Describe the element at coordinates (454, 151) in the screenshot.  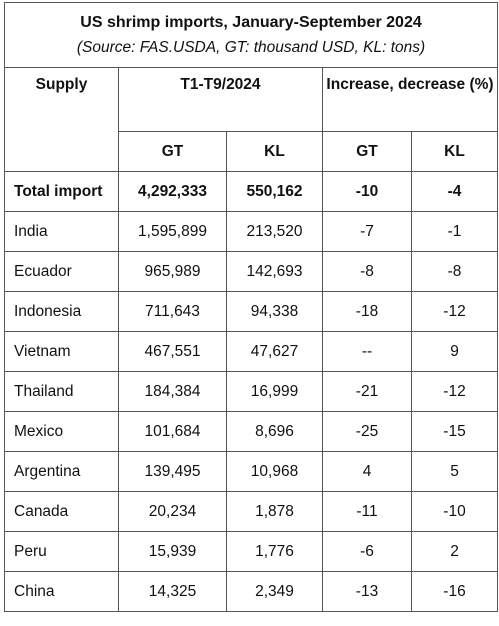
I see `header-kl-change: KL` at that location.